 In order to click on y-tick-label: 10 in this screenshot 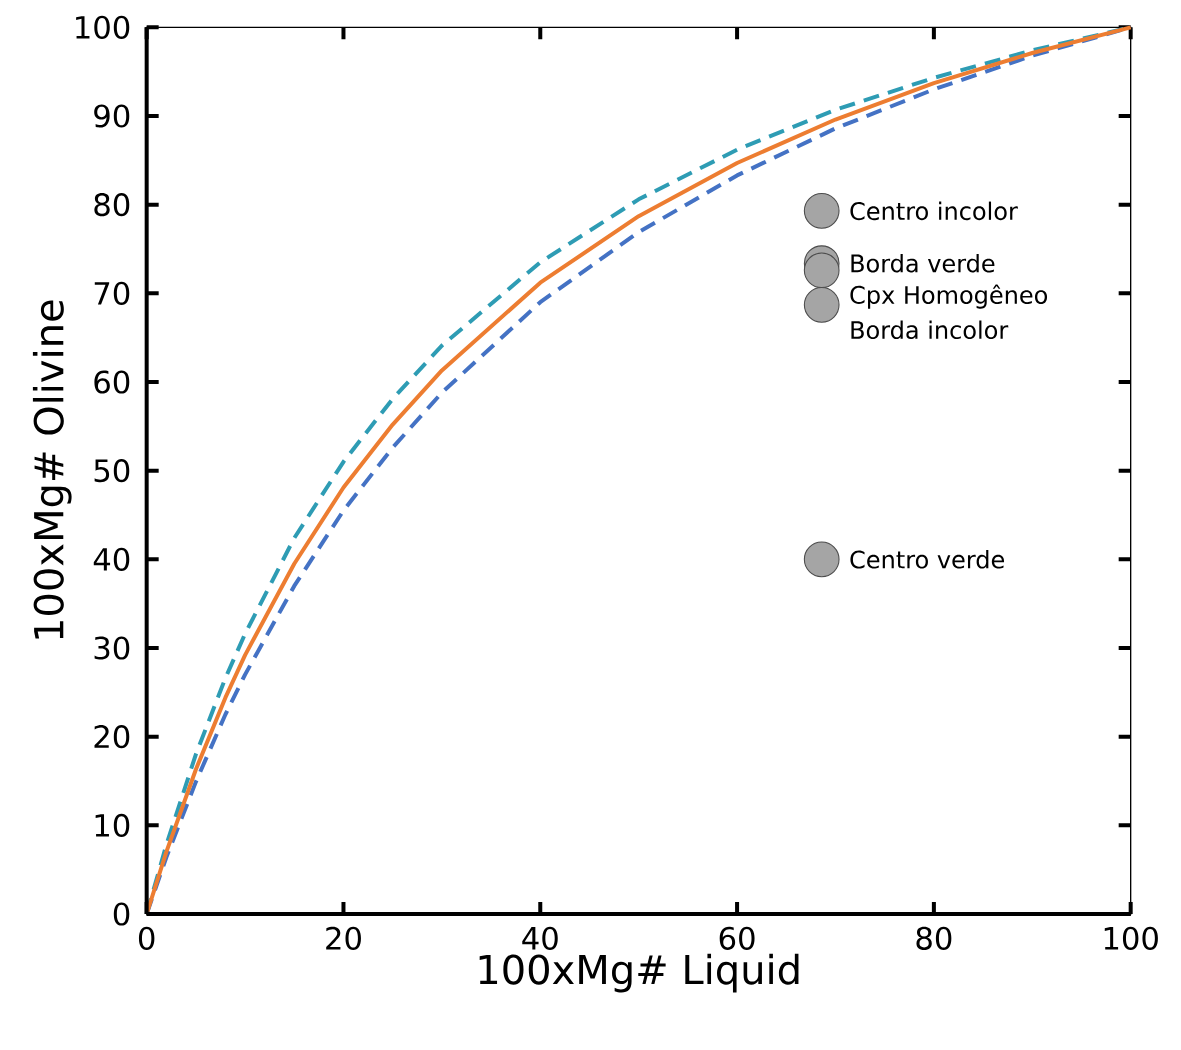, I will do `click(112, 825)`.